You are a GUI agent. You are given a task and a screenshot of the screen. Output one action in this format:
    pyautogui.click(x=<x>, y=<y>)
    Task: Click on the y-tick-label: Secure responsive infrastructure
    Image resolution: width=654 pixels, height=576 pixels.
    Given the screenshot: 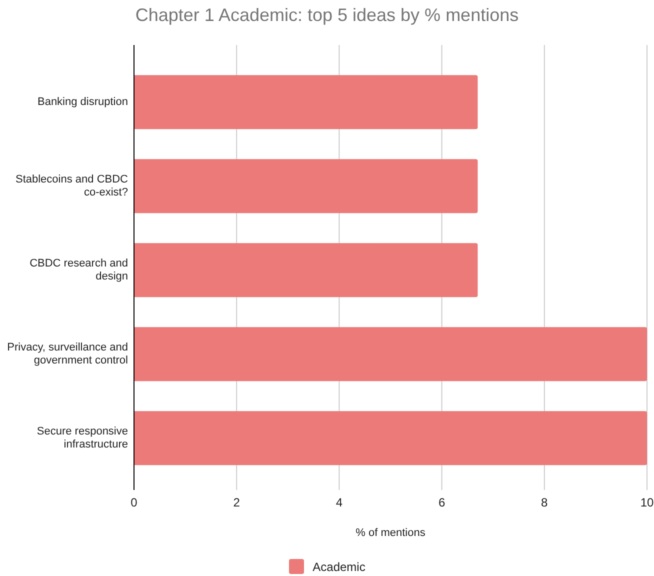 What is the action you would take?
    pyautogui.click(x=82, y=438)
    